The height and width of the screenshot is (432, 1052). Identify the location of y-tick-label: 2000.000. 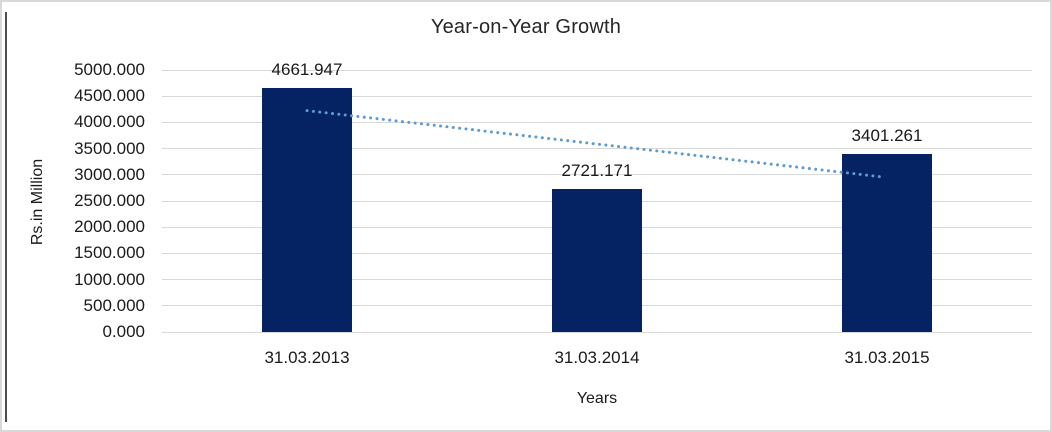
(109, 227).